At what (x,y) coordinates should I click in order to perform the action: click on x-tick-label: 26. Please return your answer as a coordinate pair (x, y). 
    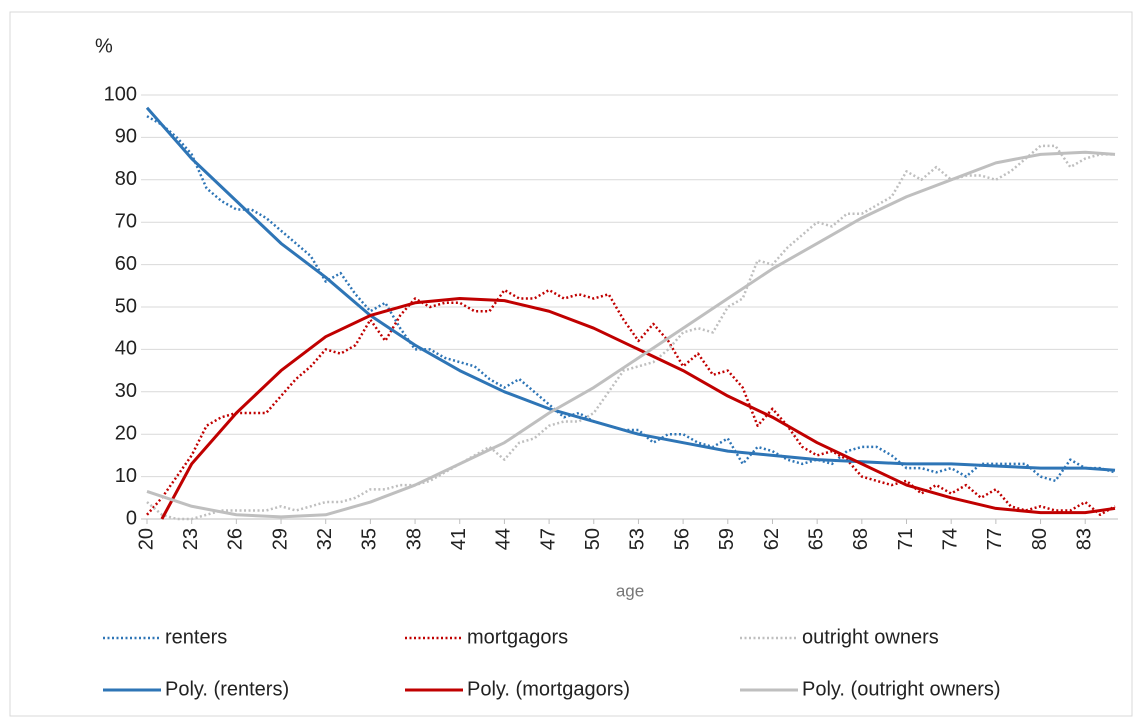
    Looking at the image, I should click on (236, 539).